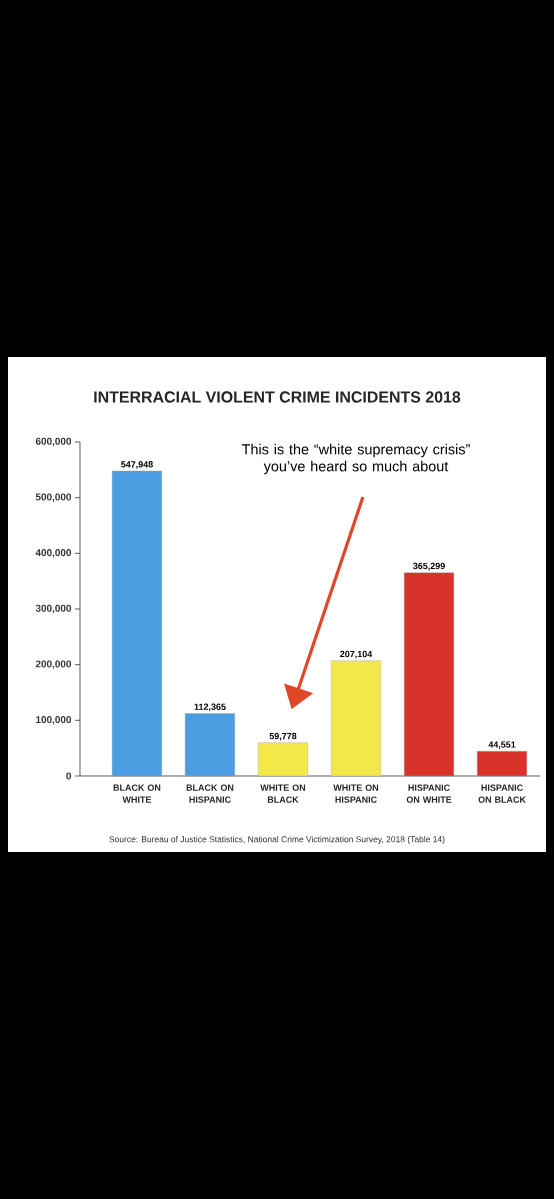  Describe the element at coordinates (277, 397) in the screenshot. I see `chart-title: INTERRACIAL VIOLENT CRIME INCIDENTS 2018` at that location.